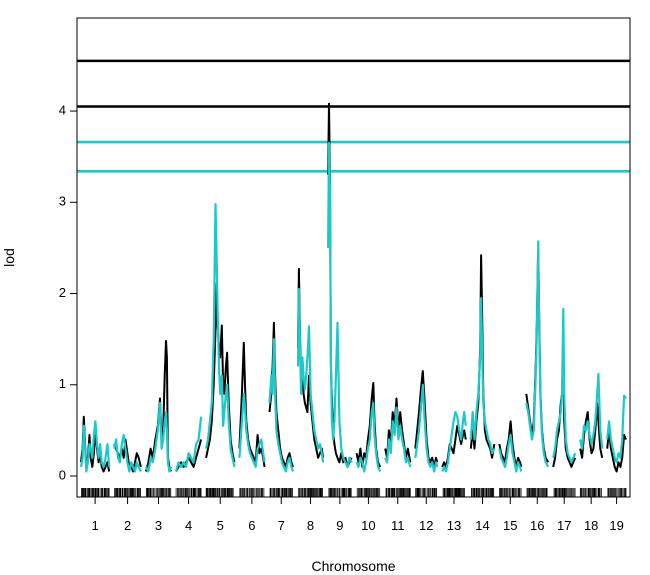  Describe the element at coordinates (354, 492) in the screenshot. I see `marker-rug` at that location.